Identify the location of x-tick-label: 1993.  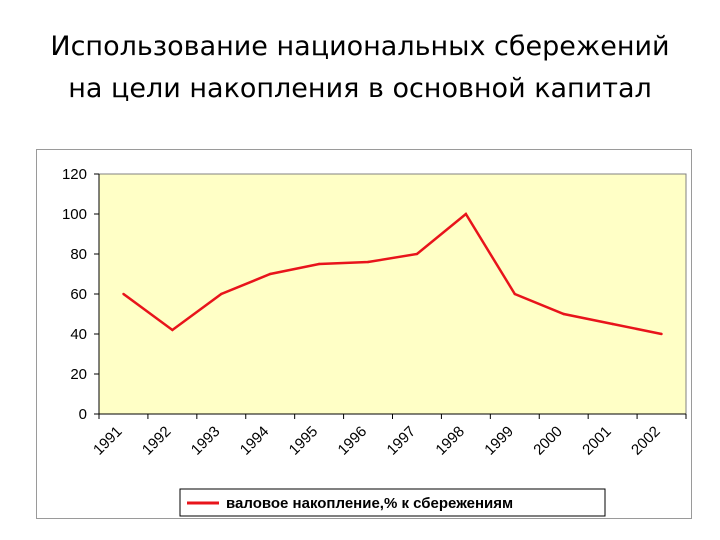
(206, 441).